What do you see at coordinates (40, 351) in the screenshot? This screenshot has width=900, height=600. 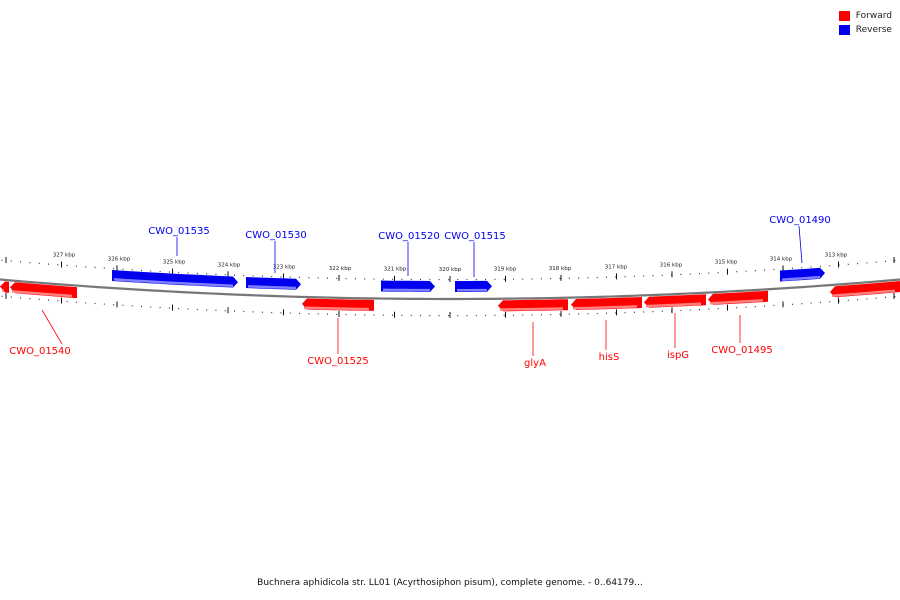 I see `forward-gene-label: CWO_01540` at bounding box center [40, 351].